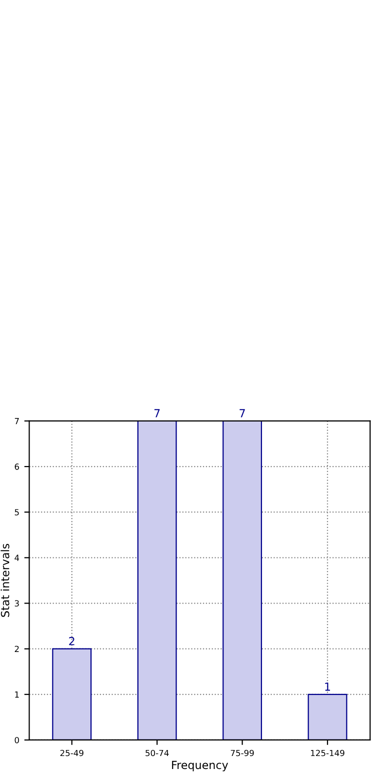  I want to click on y-tick-label: 5, so click(16, 512).